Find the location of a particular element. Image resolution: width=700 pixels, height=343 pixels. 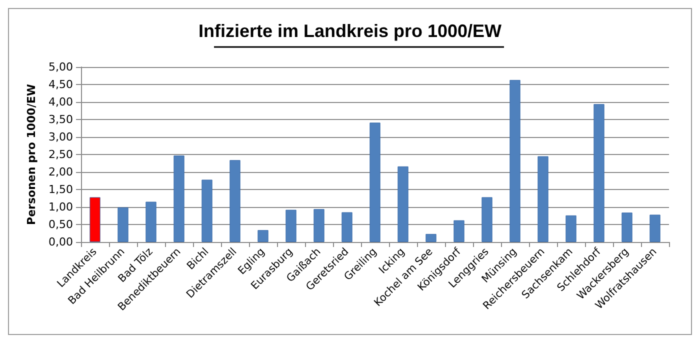

y-tick-label: 4,50 is located at coordinates (60, 84).